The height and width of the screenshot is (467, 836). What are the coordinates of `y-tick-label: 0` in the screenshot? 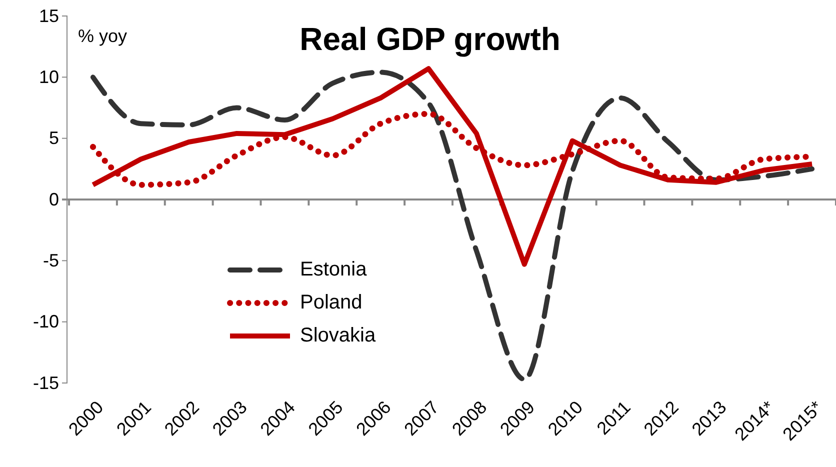 It's located at (53, 199).